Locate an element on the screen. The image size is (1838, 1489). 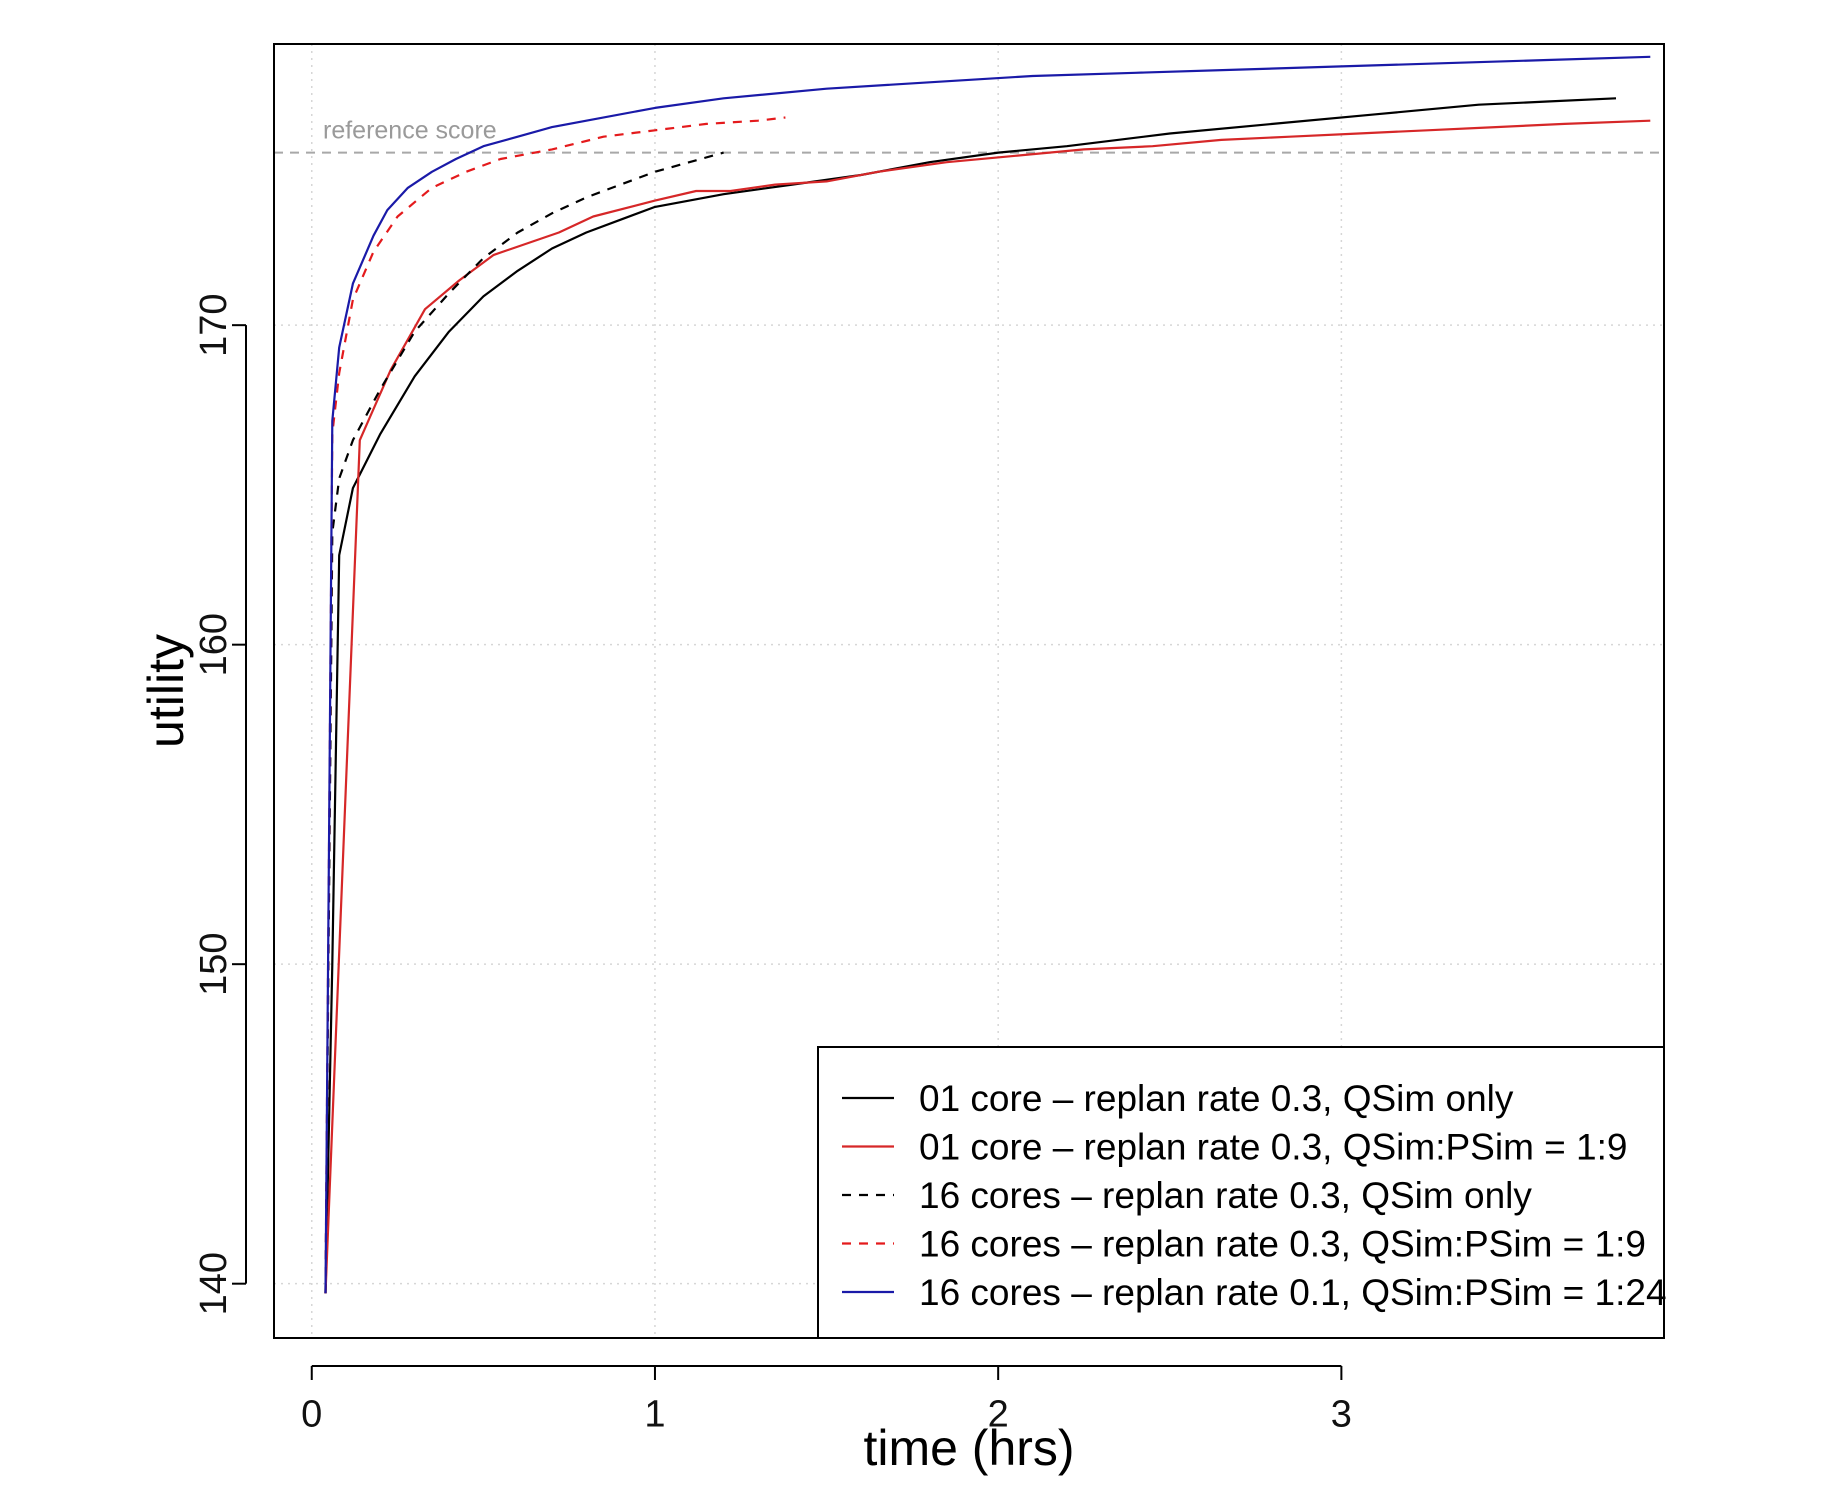
legend-box is located at coordinates (1241, 1192).